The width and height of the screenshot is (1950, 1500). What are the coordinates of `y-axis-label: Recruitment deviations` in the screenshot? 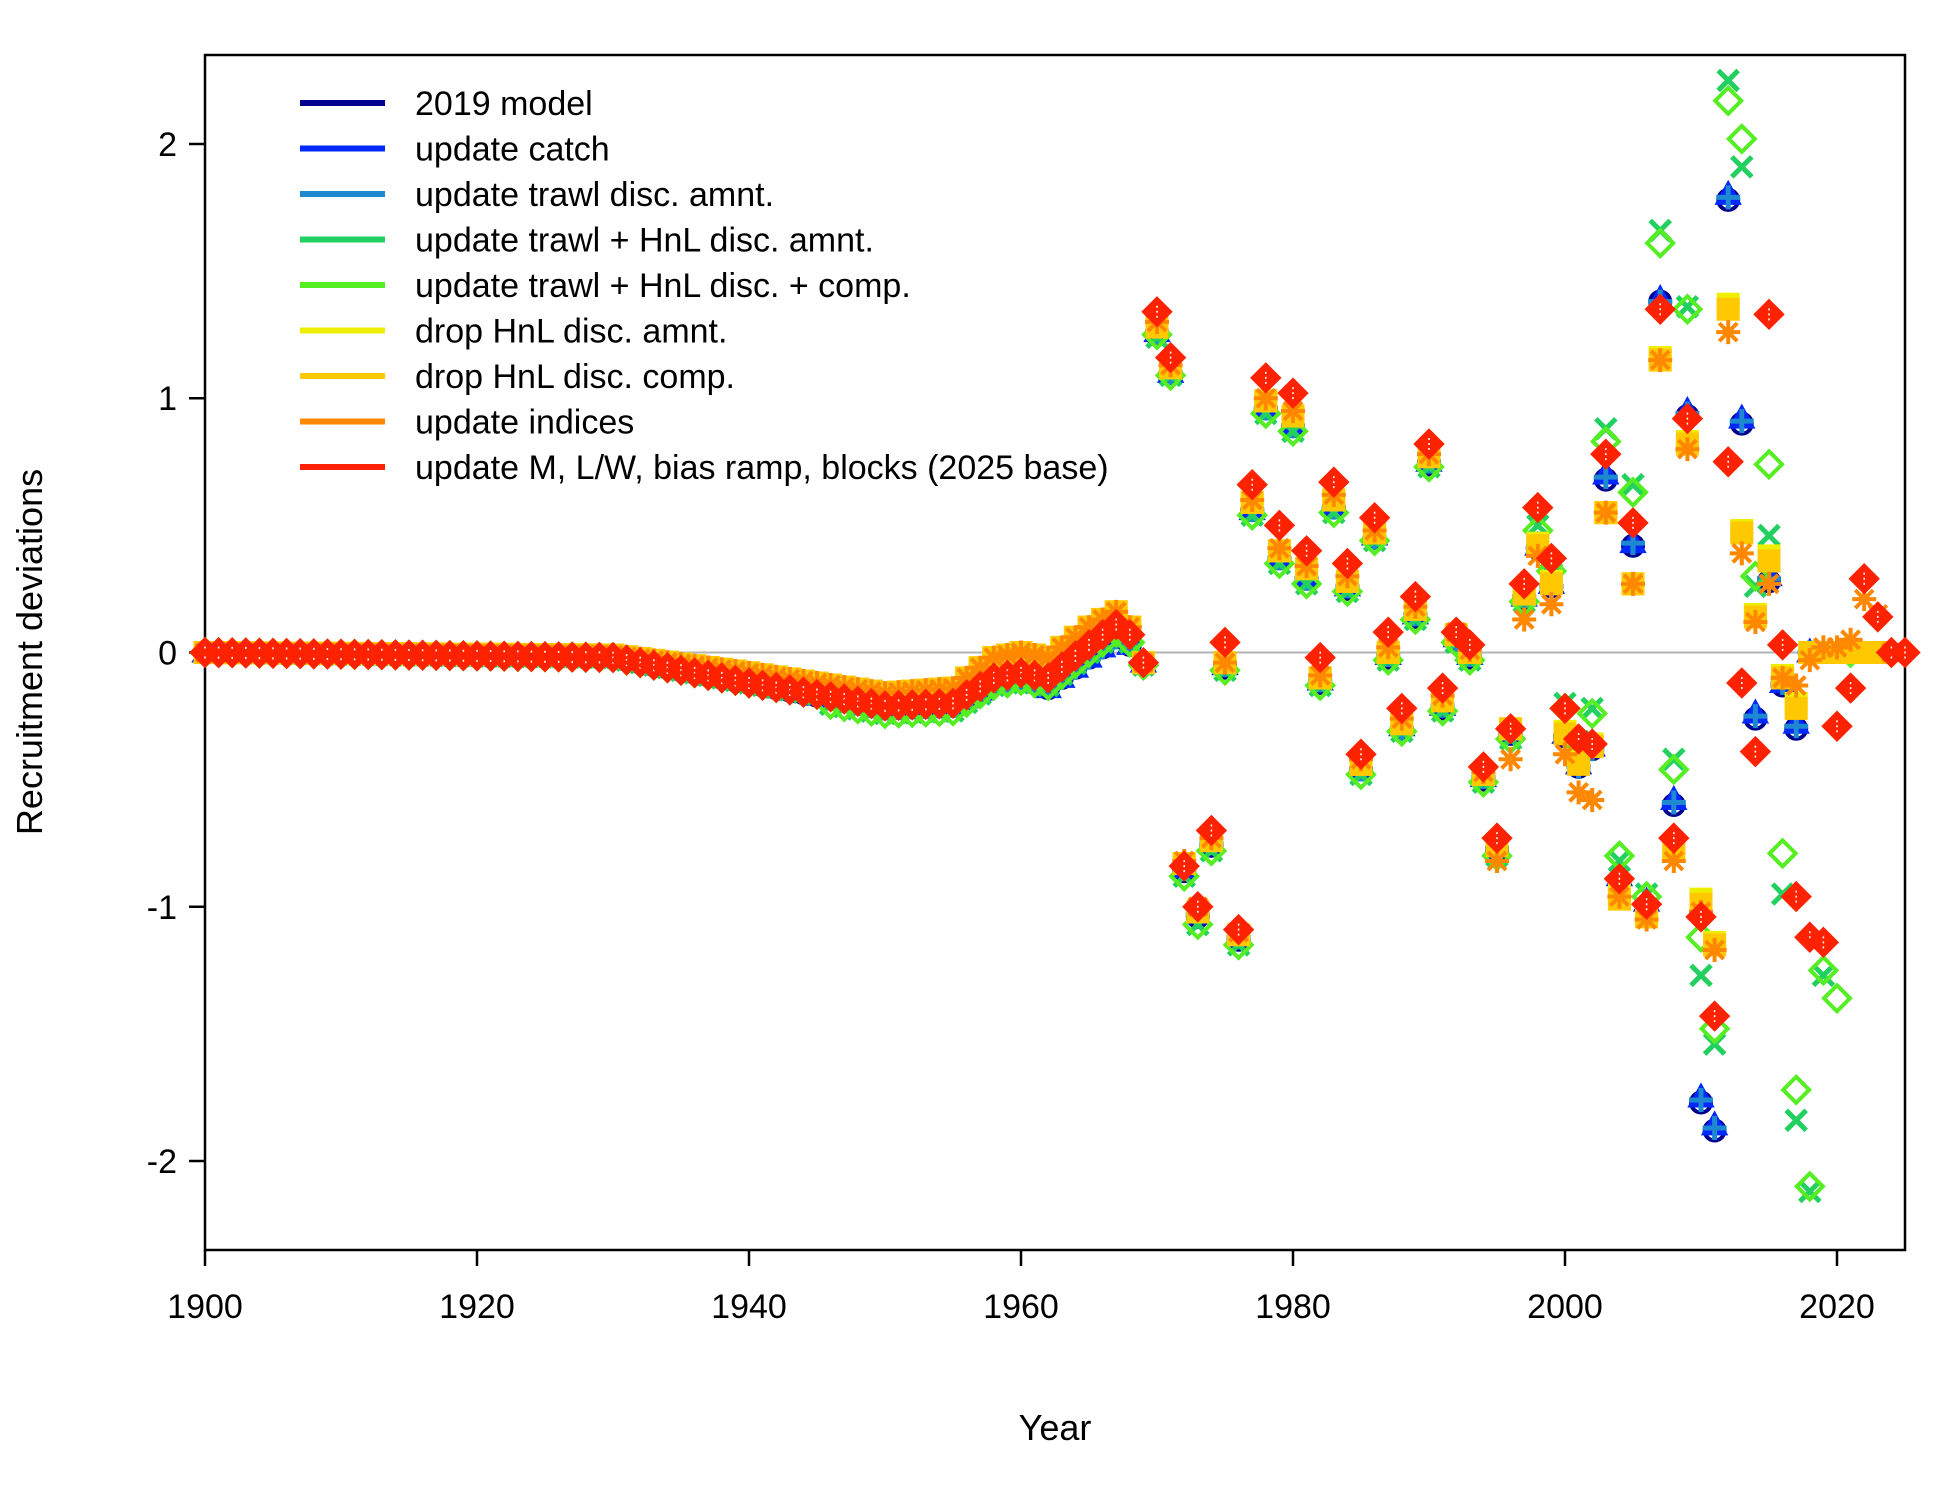 It's located at (29, 652).